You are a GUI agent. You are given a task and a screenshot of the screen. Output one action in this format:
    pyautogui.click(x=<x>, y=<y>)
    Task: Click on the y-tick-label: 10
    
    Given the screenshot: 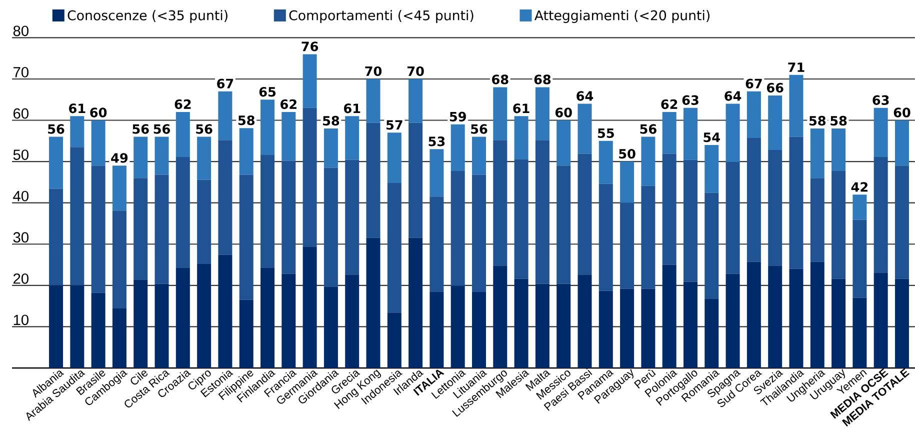 What is the action you would take?
    pyautogui.click(x=21, y=320)
    